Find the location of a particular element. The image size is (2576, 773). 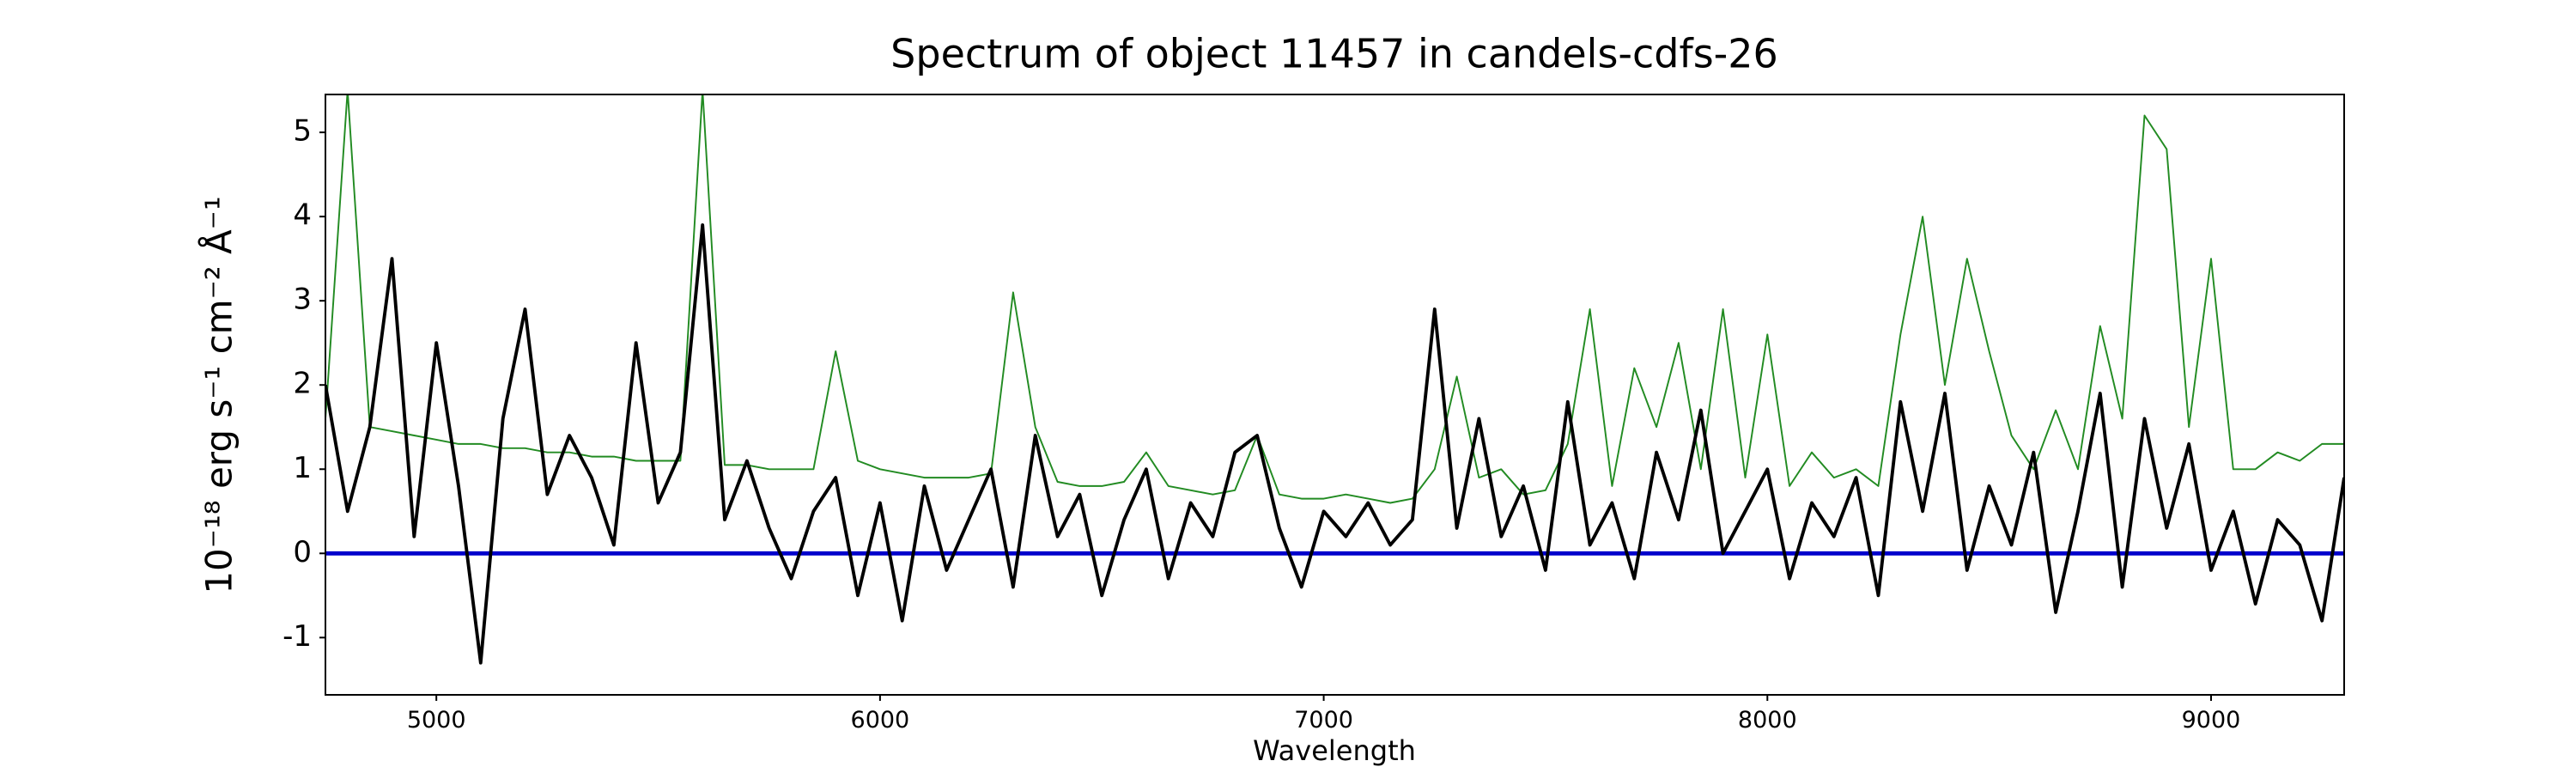

y-tick-label: 0 is located at coordinates (302, 552).